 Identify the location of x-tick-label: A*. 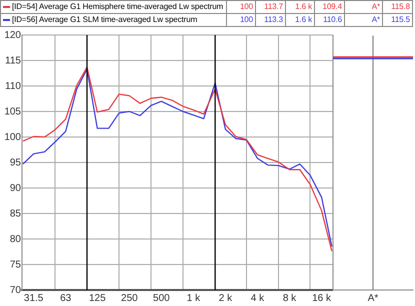
(373, 298).